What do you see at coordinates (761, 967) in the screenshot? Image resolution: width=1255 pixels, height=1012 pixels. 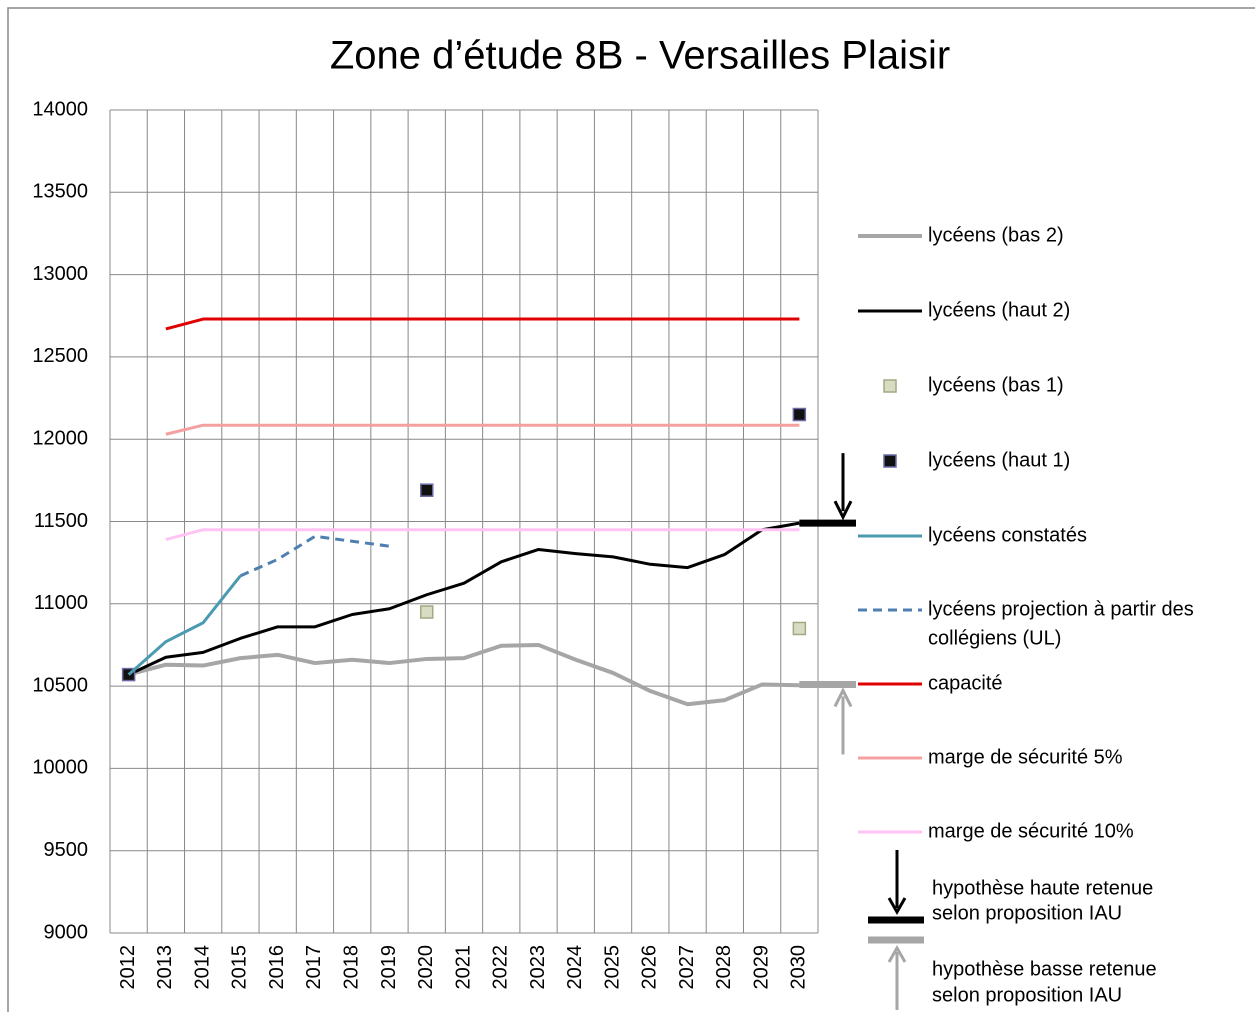 I see `x-tick-label: 2029` at bounding box center [761, 967].